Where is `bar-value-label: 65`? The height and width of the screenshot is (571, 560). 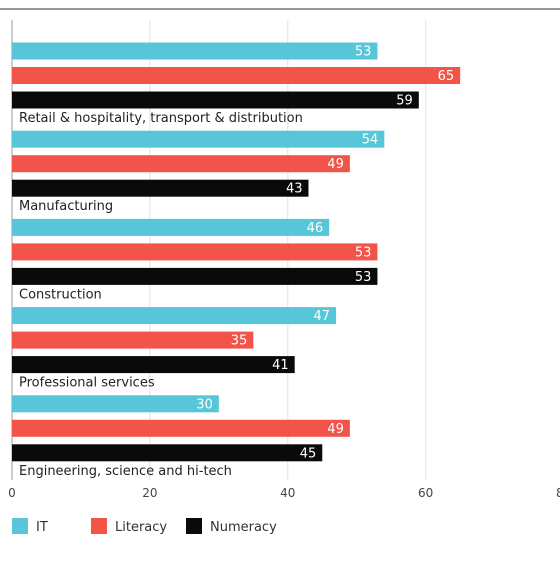
bar-value-label: 65 is located at coordinates (446, 76).